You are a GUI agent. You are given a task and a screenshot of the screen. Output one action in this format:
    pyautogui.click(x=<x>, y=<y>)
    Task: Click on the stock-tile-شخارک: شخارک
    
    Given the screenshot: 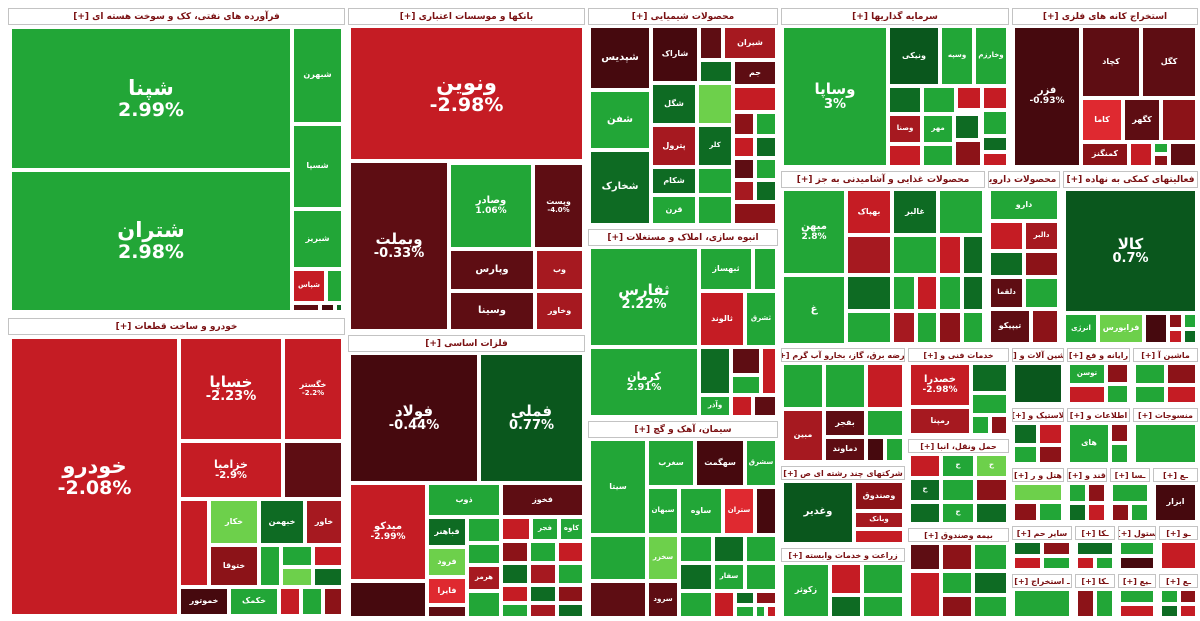 What is the action you would take?
    pyautogui.click(x=620, y=187)
    